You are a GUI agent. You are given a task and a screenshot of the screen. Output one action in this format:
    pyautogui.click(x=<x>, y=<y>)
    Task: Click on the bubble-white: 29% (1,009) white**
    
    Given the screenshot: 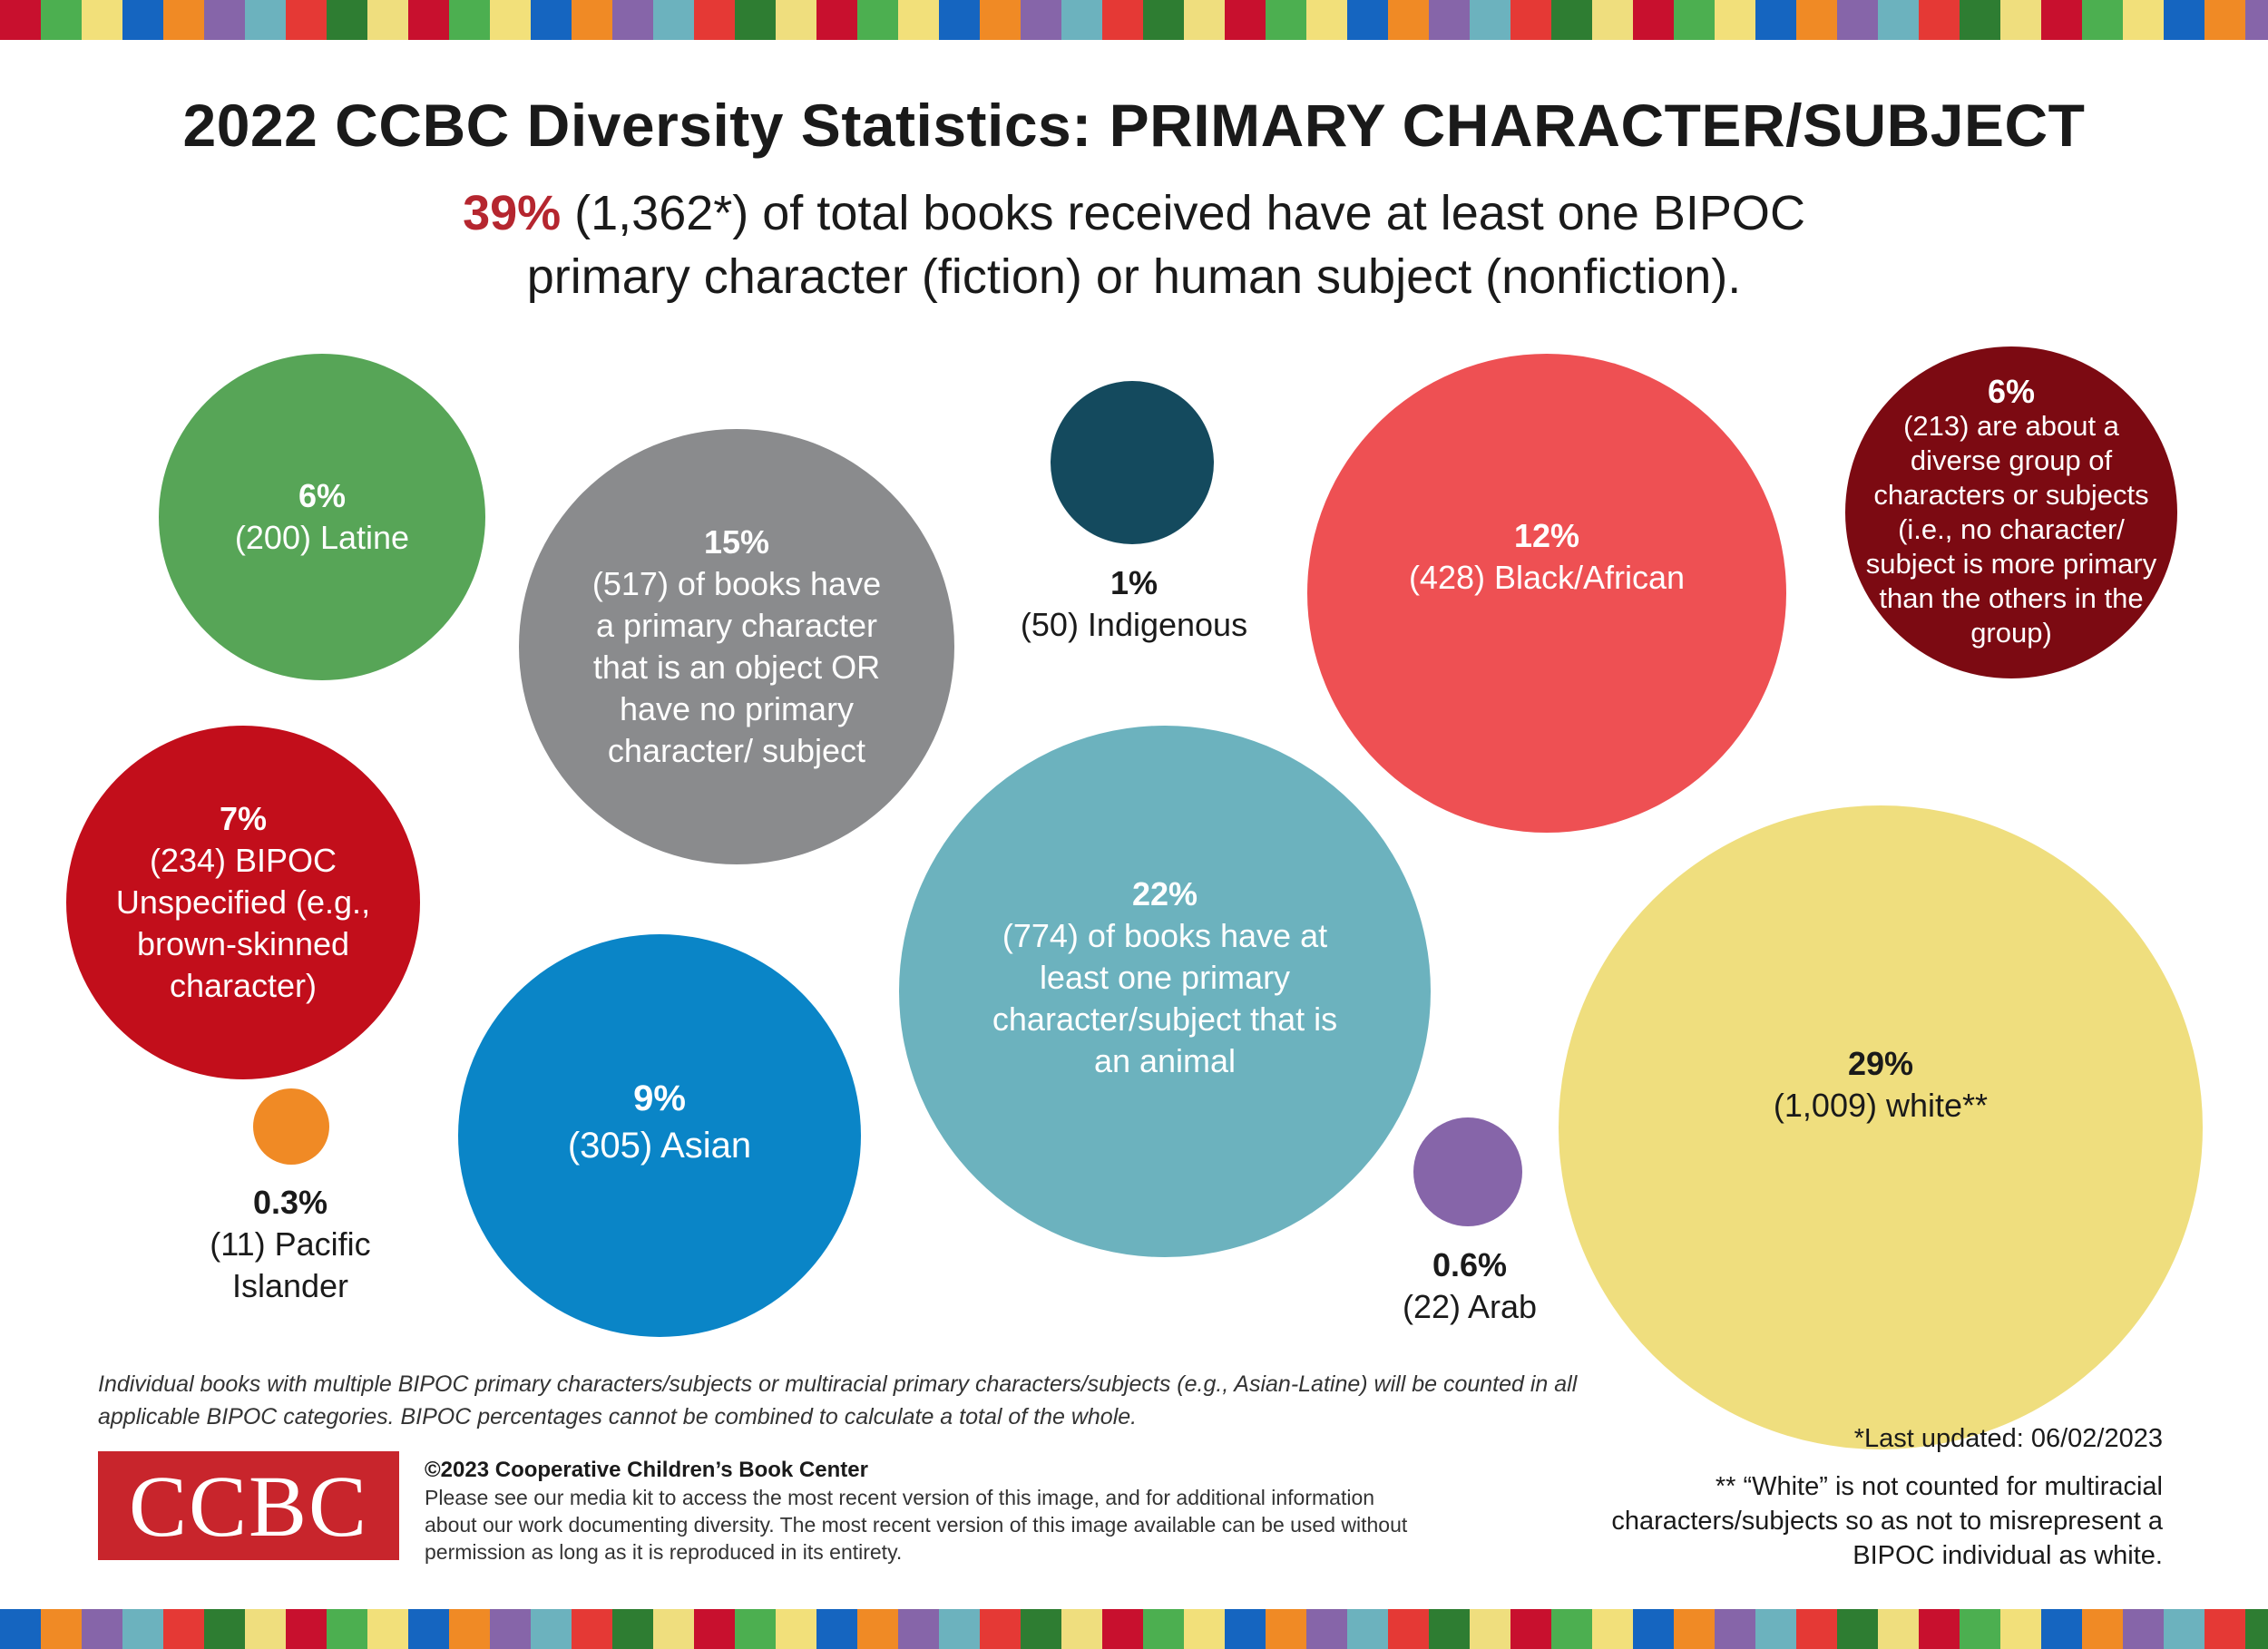 What is the action you would take?
    pyautogui.click(x=1881, y=1127)
    